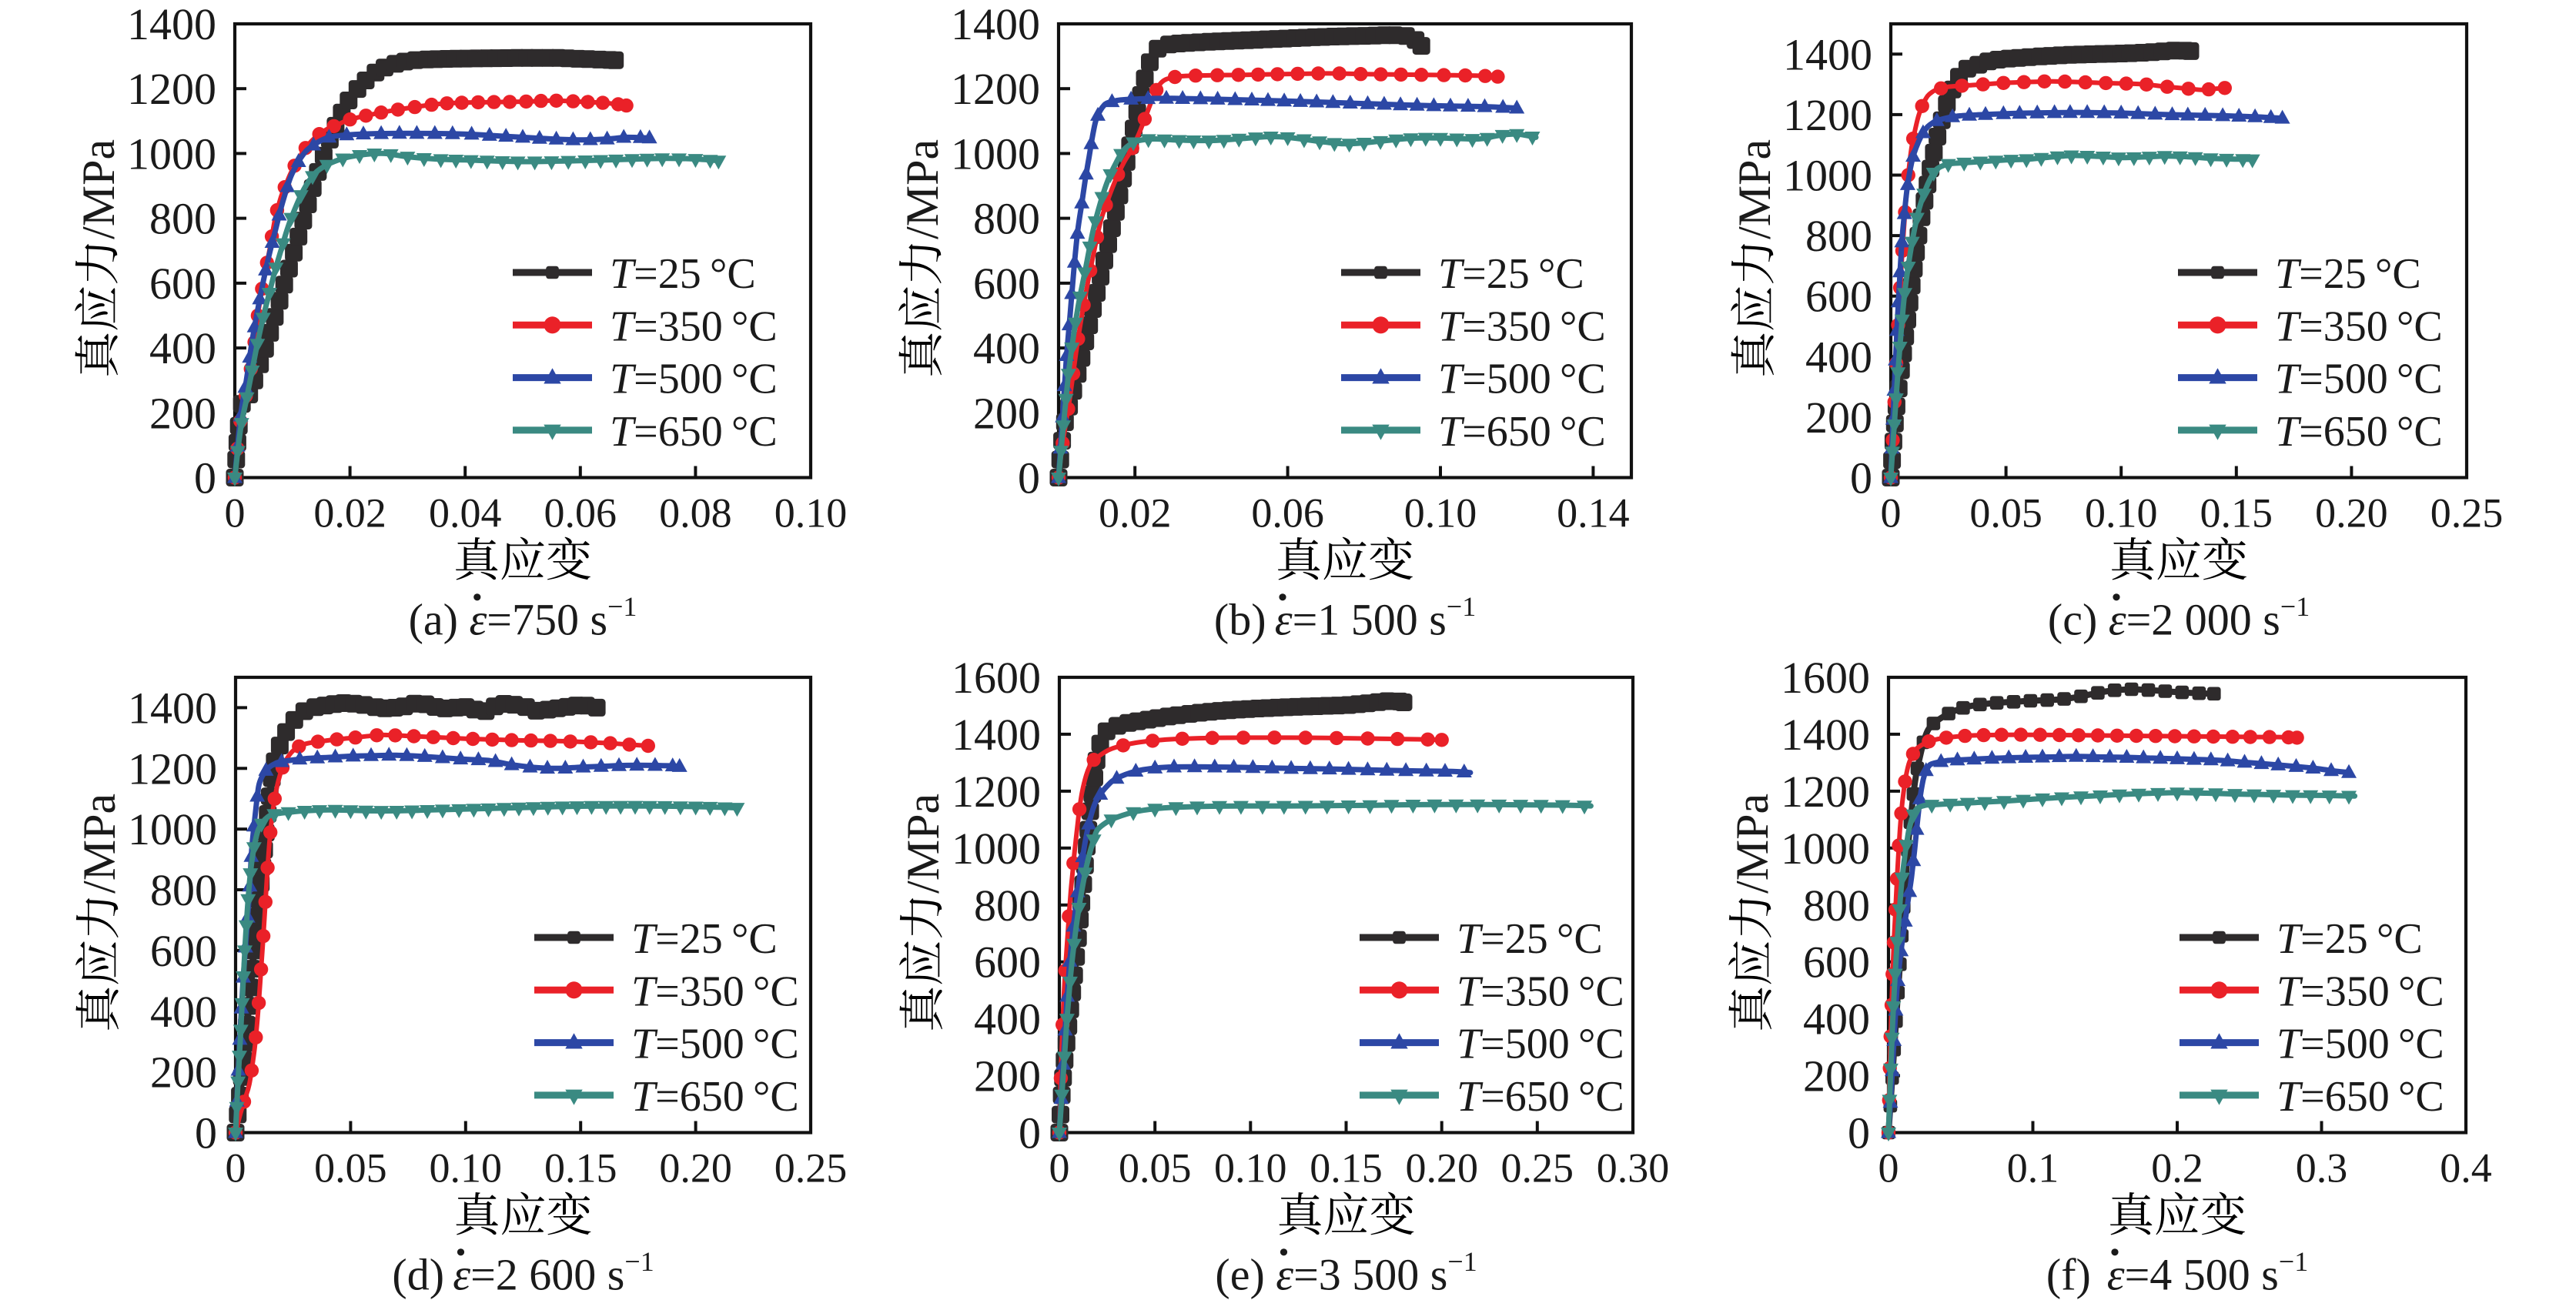 This screenshot has height=1300, width=2576. I want to click on svg-text: 0.20, so click(695, 1168).